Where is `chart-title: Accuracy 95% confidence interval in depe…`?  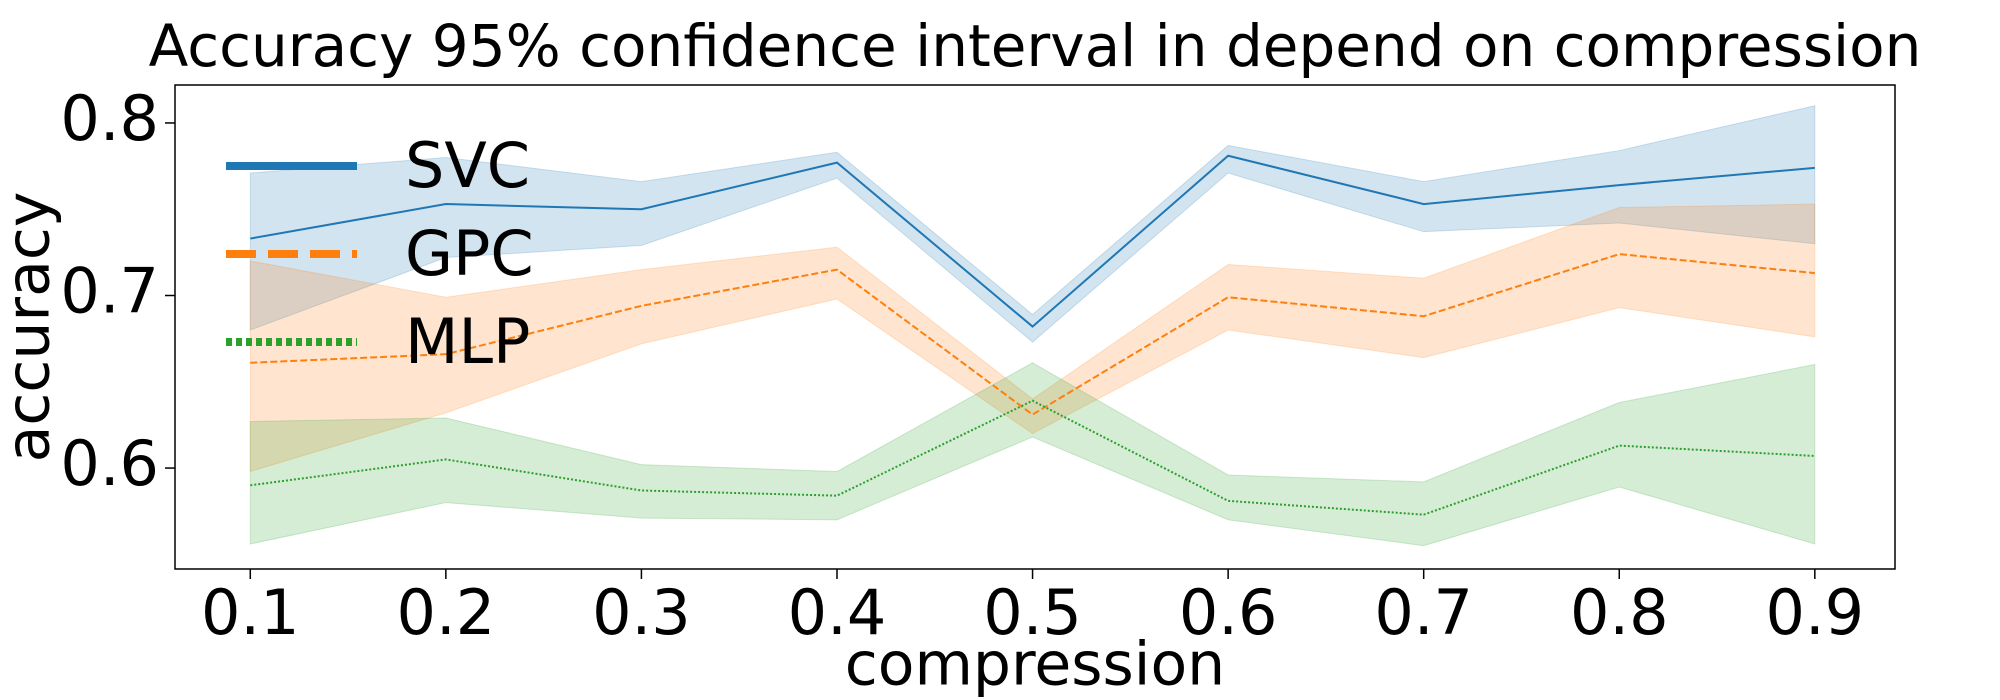 chart-title: Accuracy 95% confidence interval in depe… is located at coordinates (1035, 46).